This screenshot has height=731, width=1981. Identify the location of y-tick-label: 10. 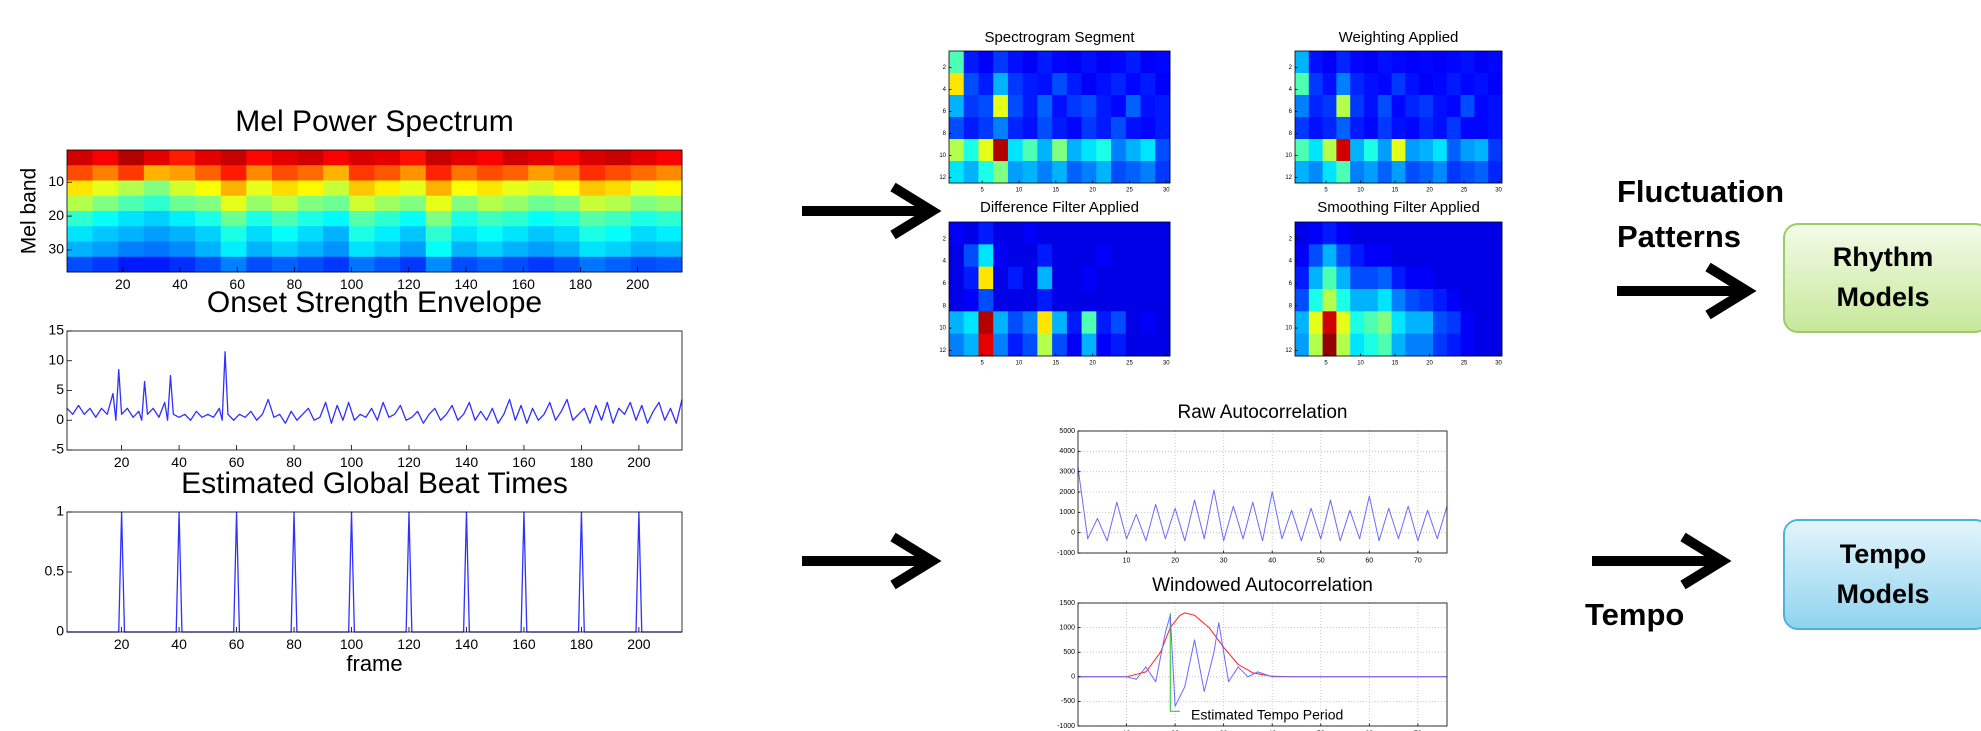
(942, 156).